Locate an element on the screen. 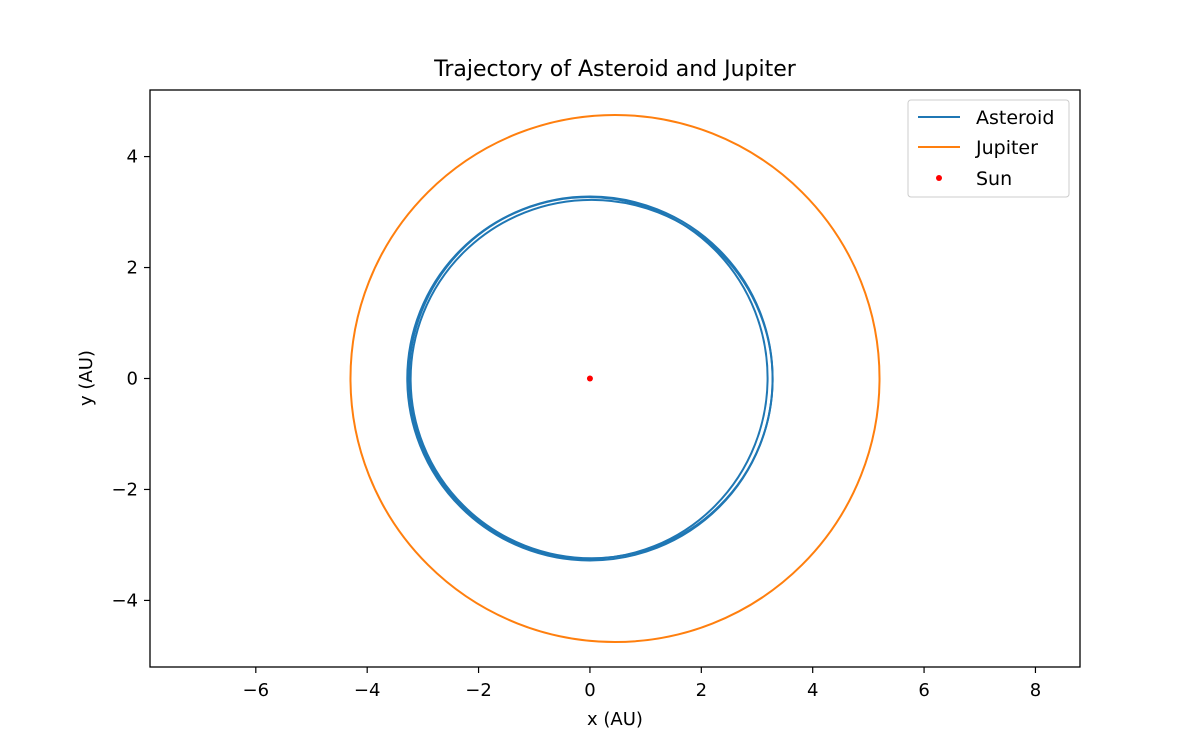 The height and width of the screenshot is (750, 1200). legend-sun-marker is located at coordinates (939, 178).